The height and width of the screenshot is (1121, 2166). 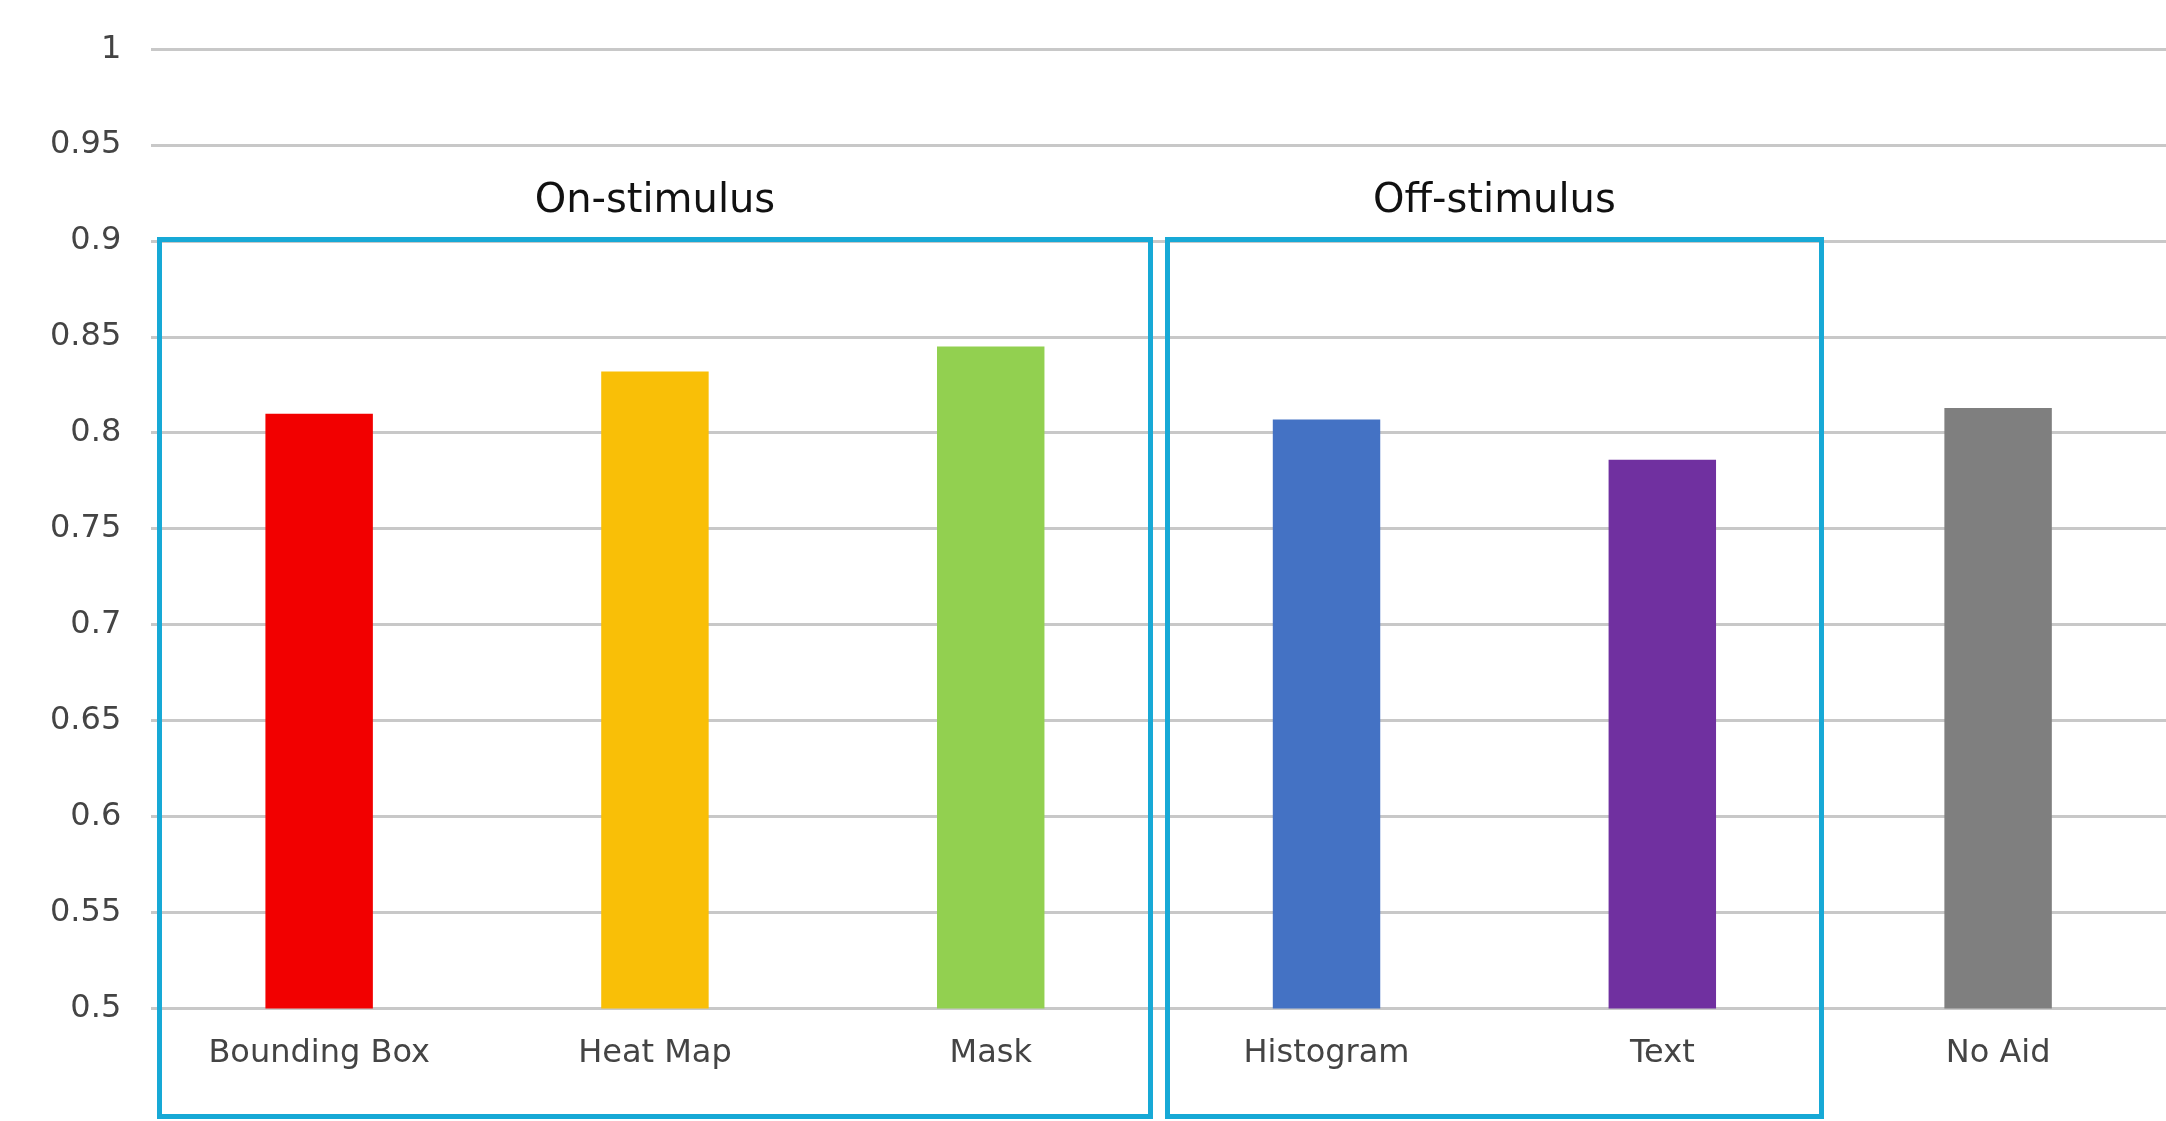 What do you see at coordinates (96, 622) in the screenshot?
I see `y-tick-label: 0.7` at bounding box center [96, 622].